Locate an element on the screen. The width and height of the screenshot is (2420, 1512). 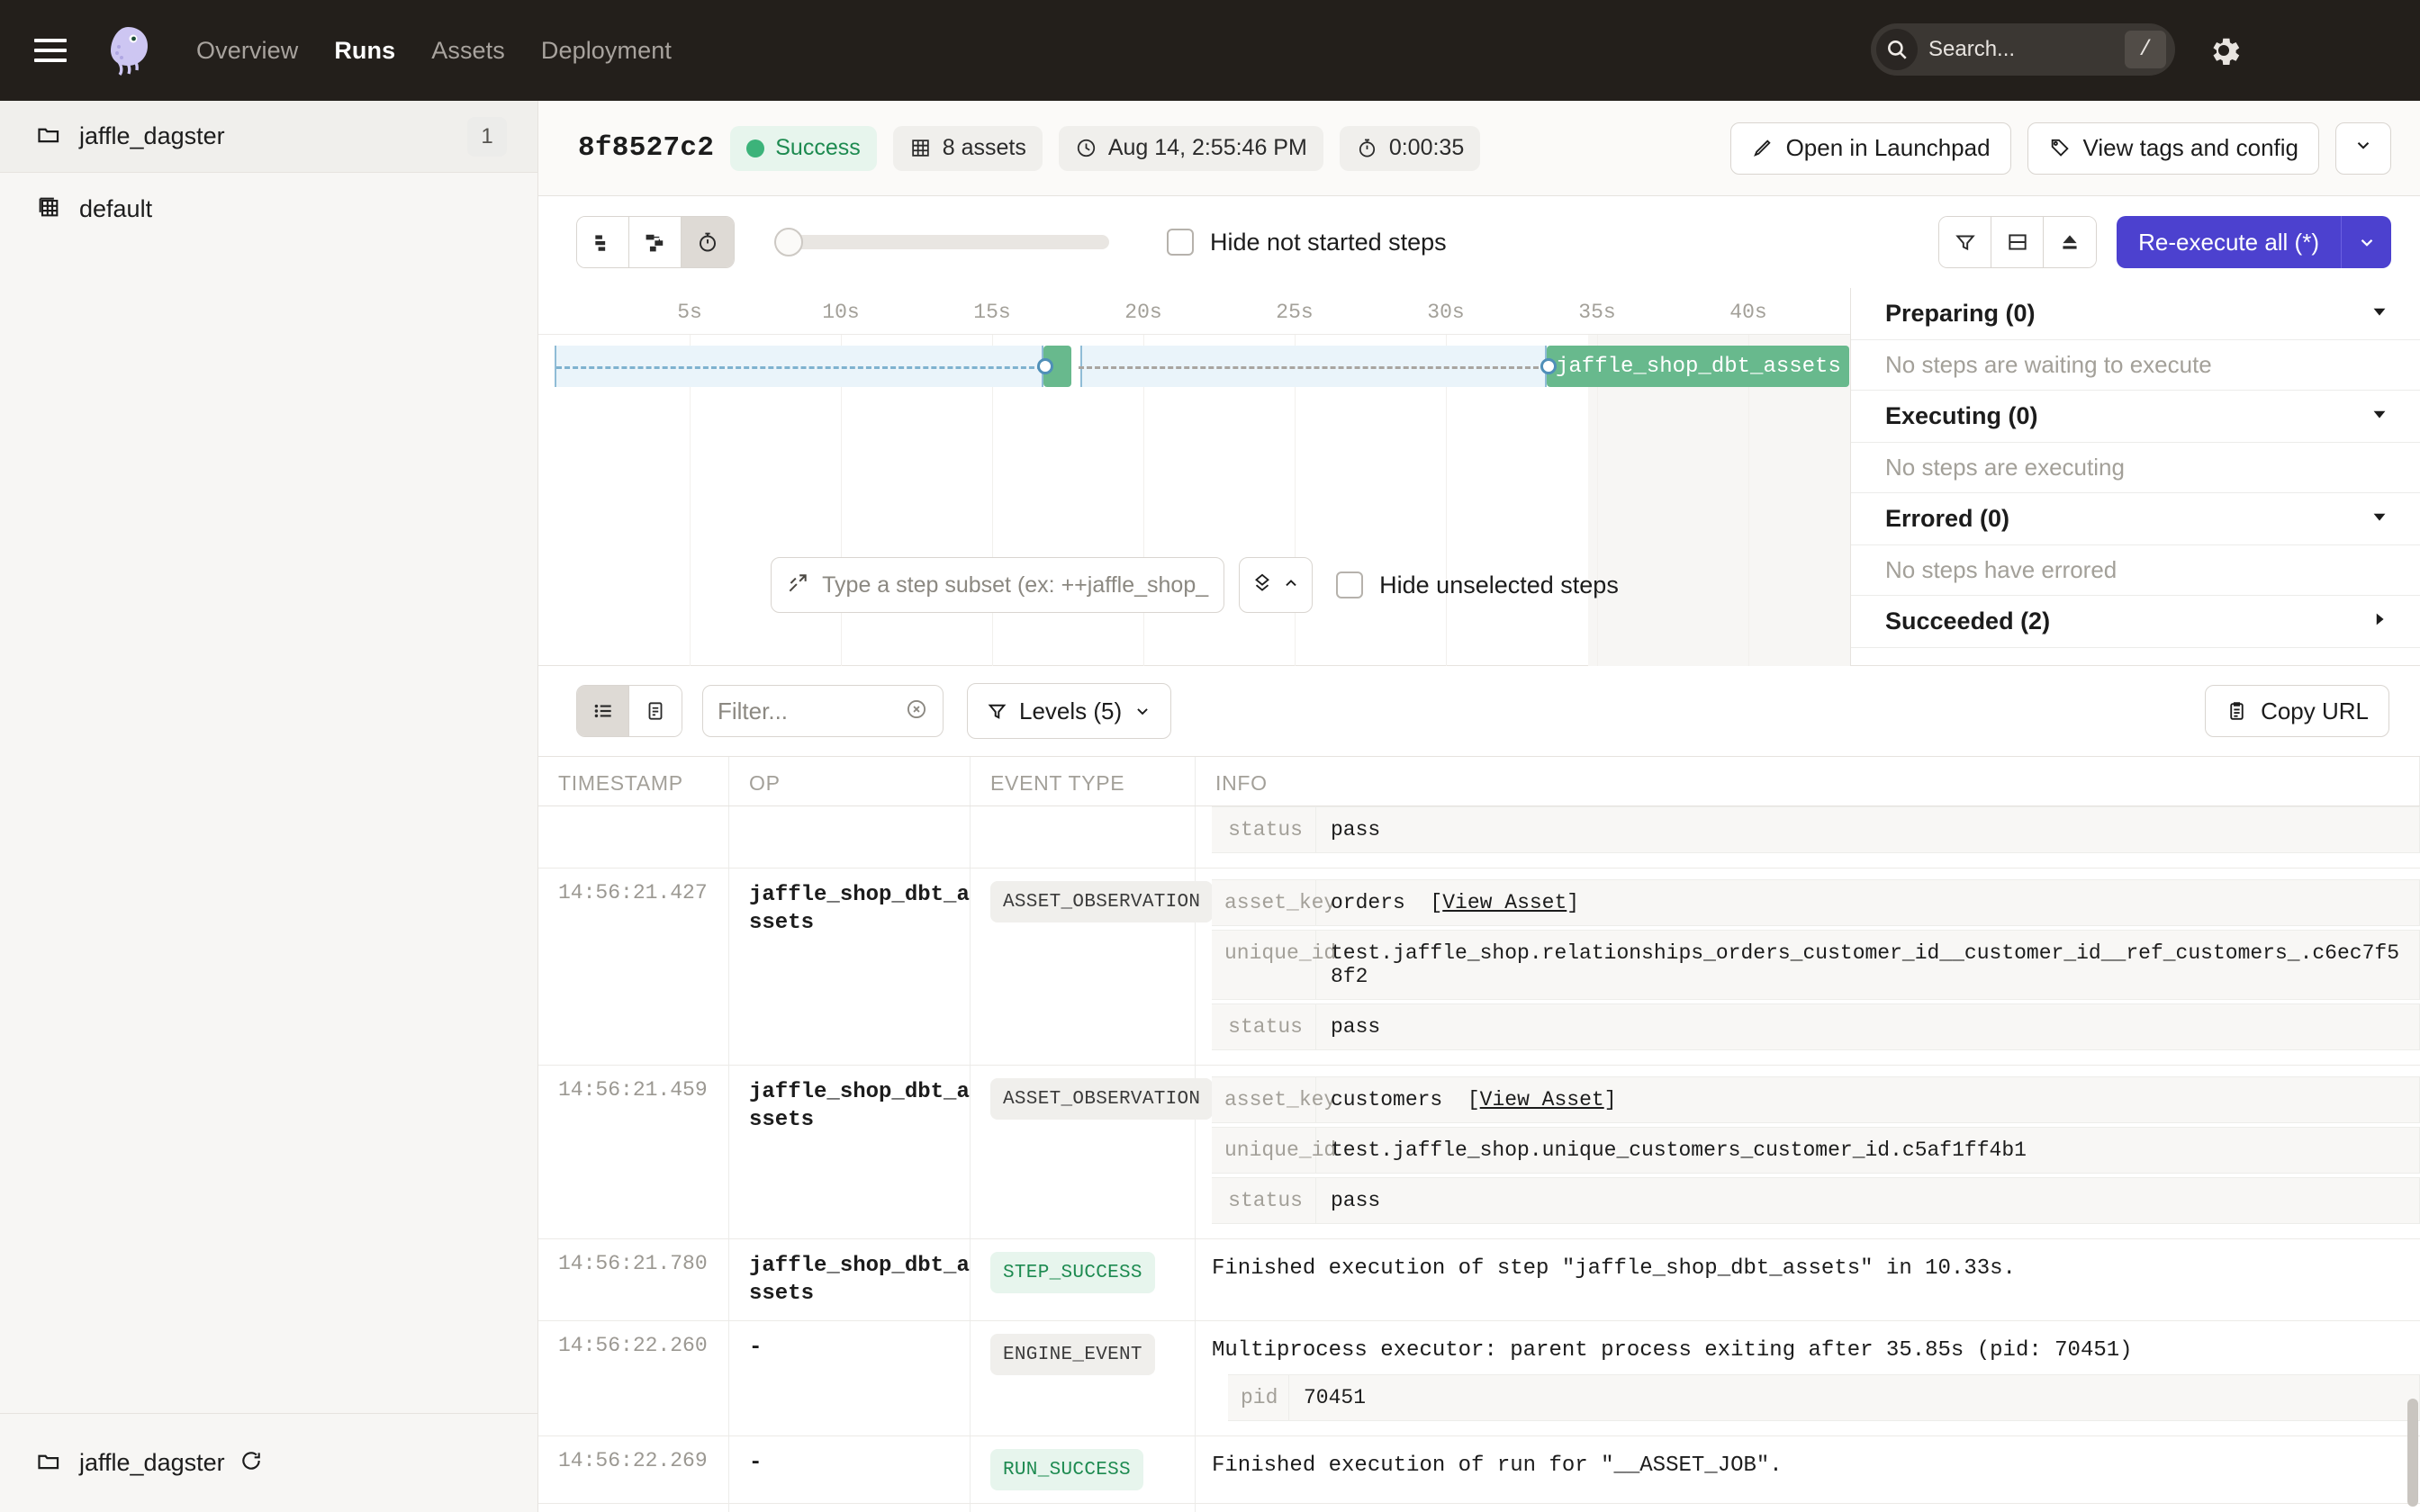
gantt-step-bar: jaffle_shop_dbt_assets is located at coordinates (1698, 366).